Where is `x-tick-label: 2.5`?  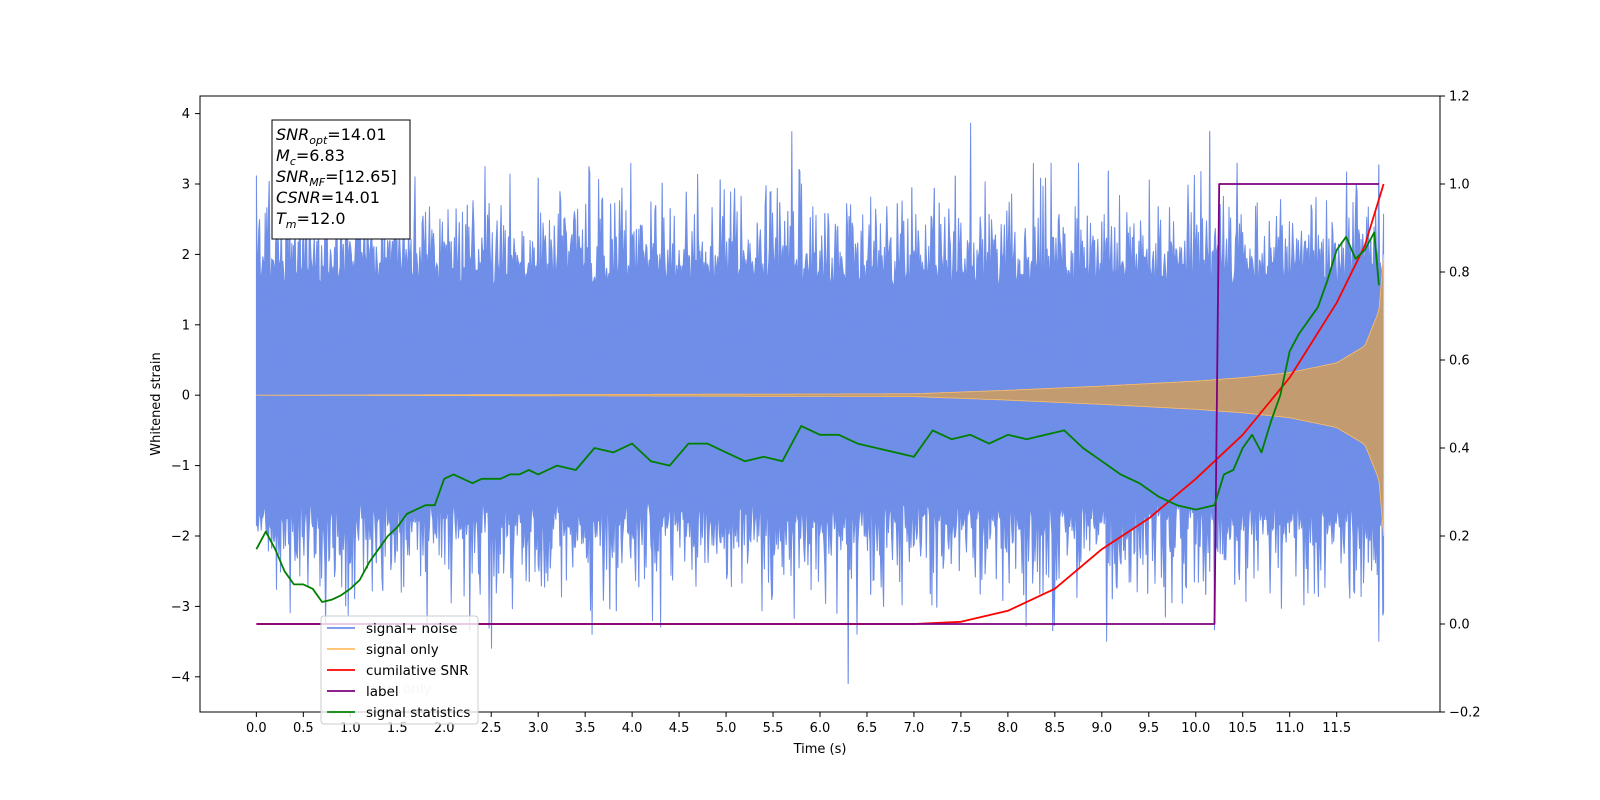
x-tick-label: 2.5 is located at coordinates (491, 728).